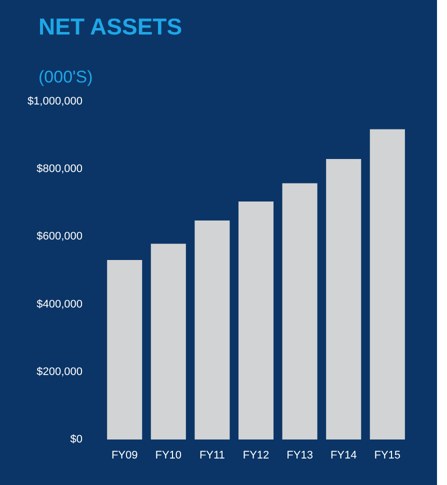 This screenshot has width=447, height=485. I want to click on x-tick-label: FY14, so click(343, 456).